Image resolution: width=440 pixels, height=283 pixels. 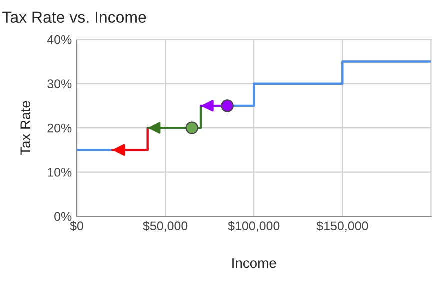 I want to click on chart-title: Tax Rate vs. Income, so click(x=74, y=18).